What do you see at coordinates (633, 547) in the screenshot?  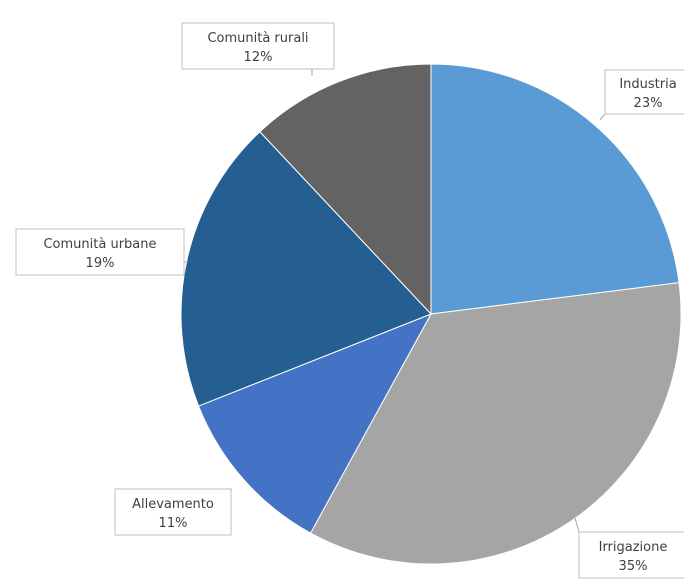 I see `slice-label: Irrigazione` at bounding box center [633, 547].